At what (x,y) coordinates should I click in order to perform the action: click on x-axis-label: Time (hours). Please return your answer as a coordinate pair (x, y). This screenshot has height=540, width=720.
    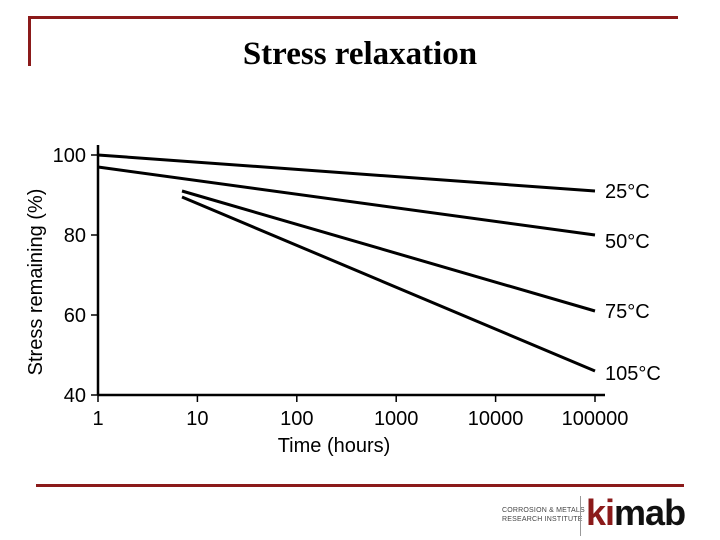
    Looking at the image, I should click on (334, 446).